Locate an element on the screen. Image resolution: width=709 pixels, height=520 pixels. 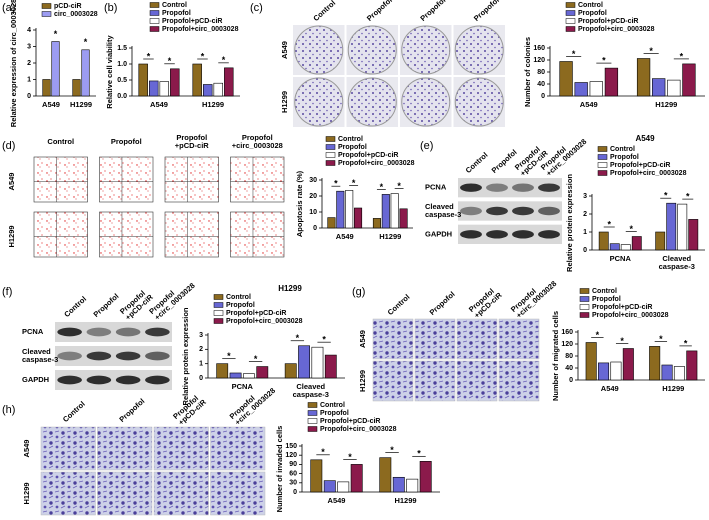
x-tick-label: Cleaved caspase-3 is located at coordinates (677, 262).